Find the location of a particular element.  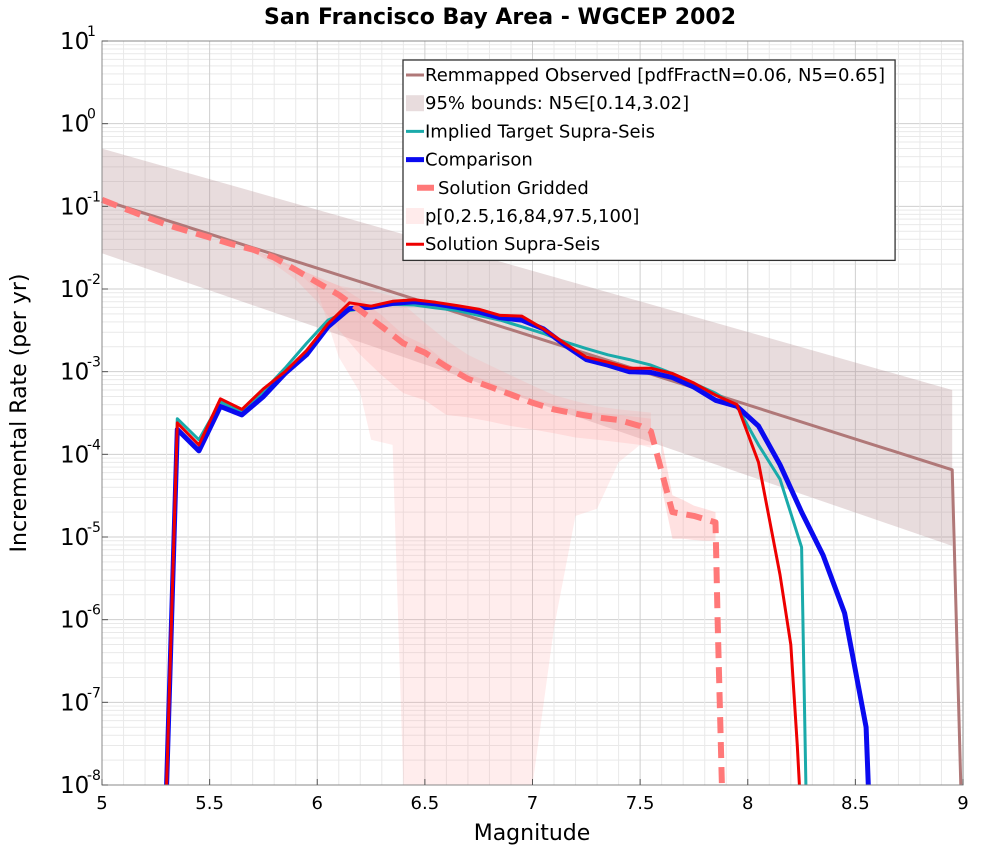

legend-label-6: Solution Supra-Seis is located at coordinates (512, 244).